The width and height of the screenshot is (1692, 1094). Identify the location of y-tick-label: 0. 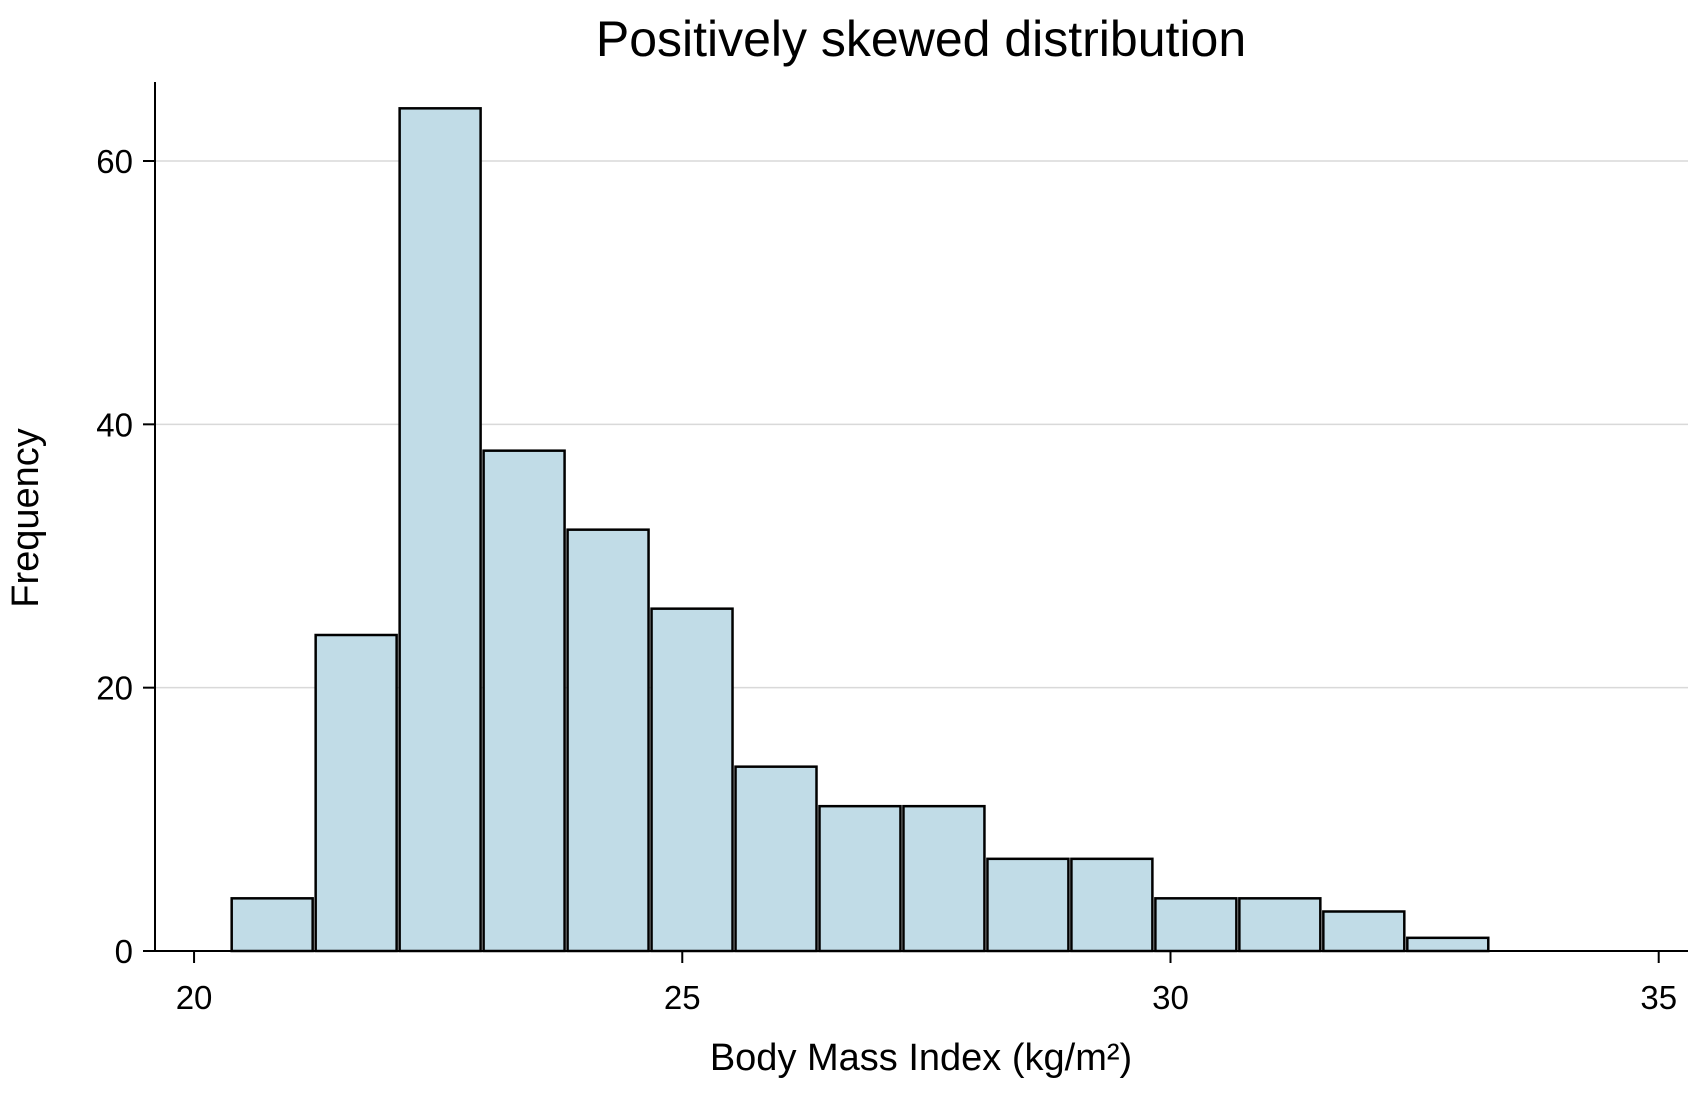
(124, 951).